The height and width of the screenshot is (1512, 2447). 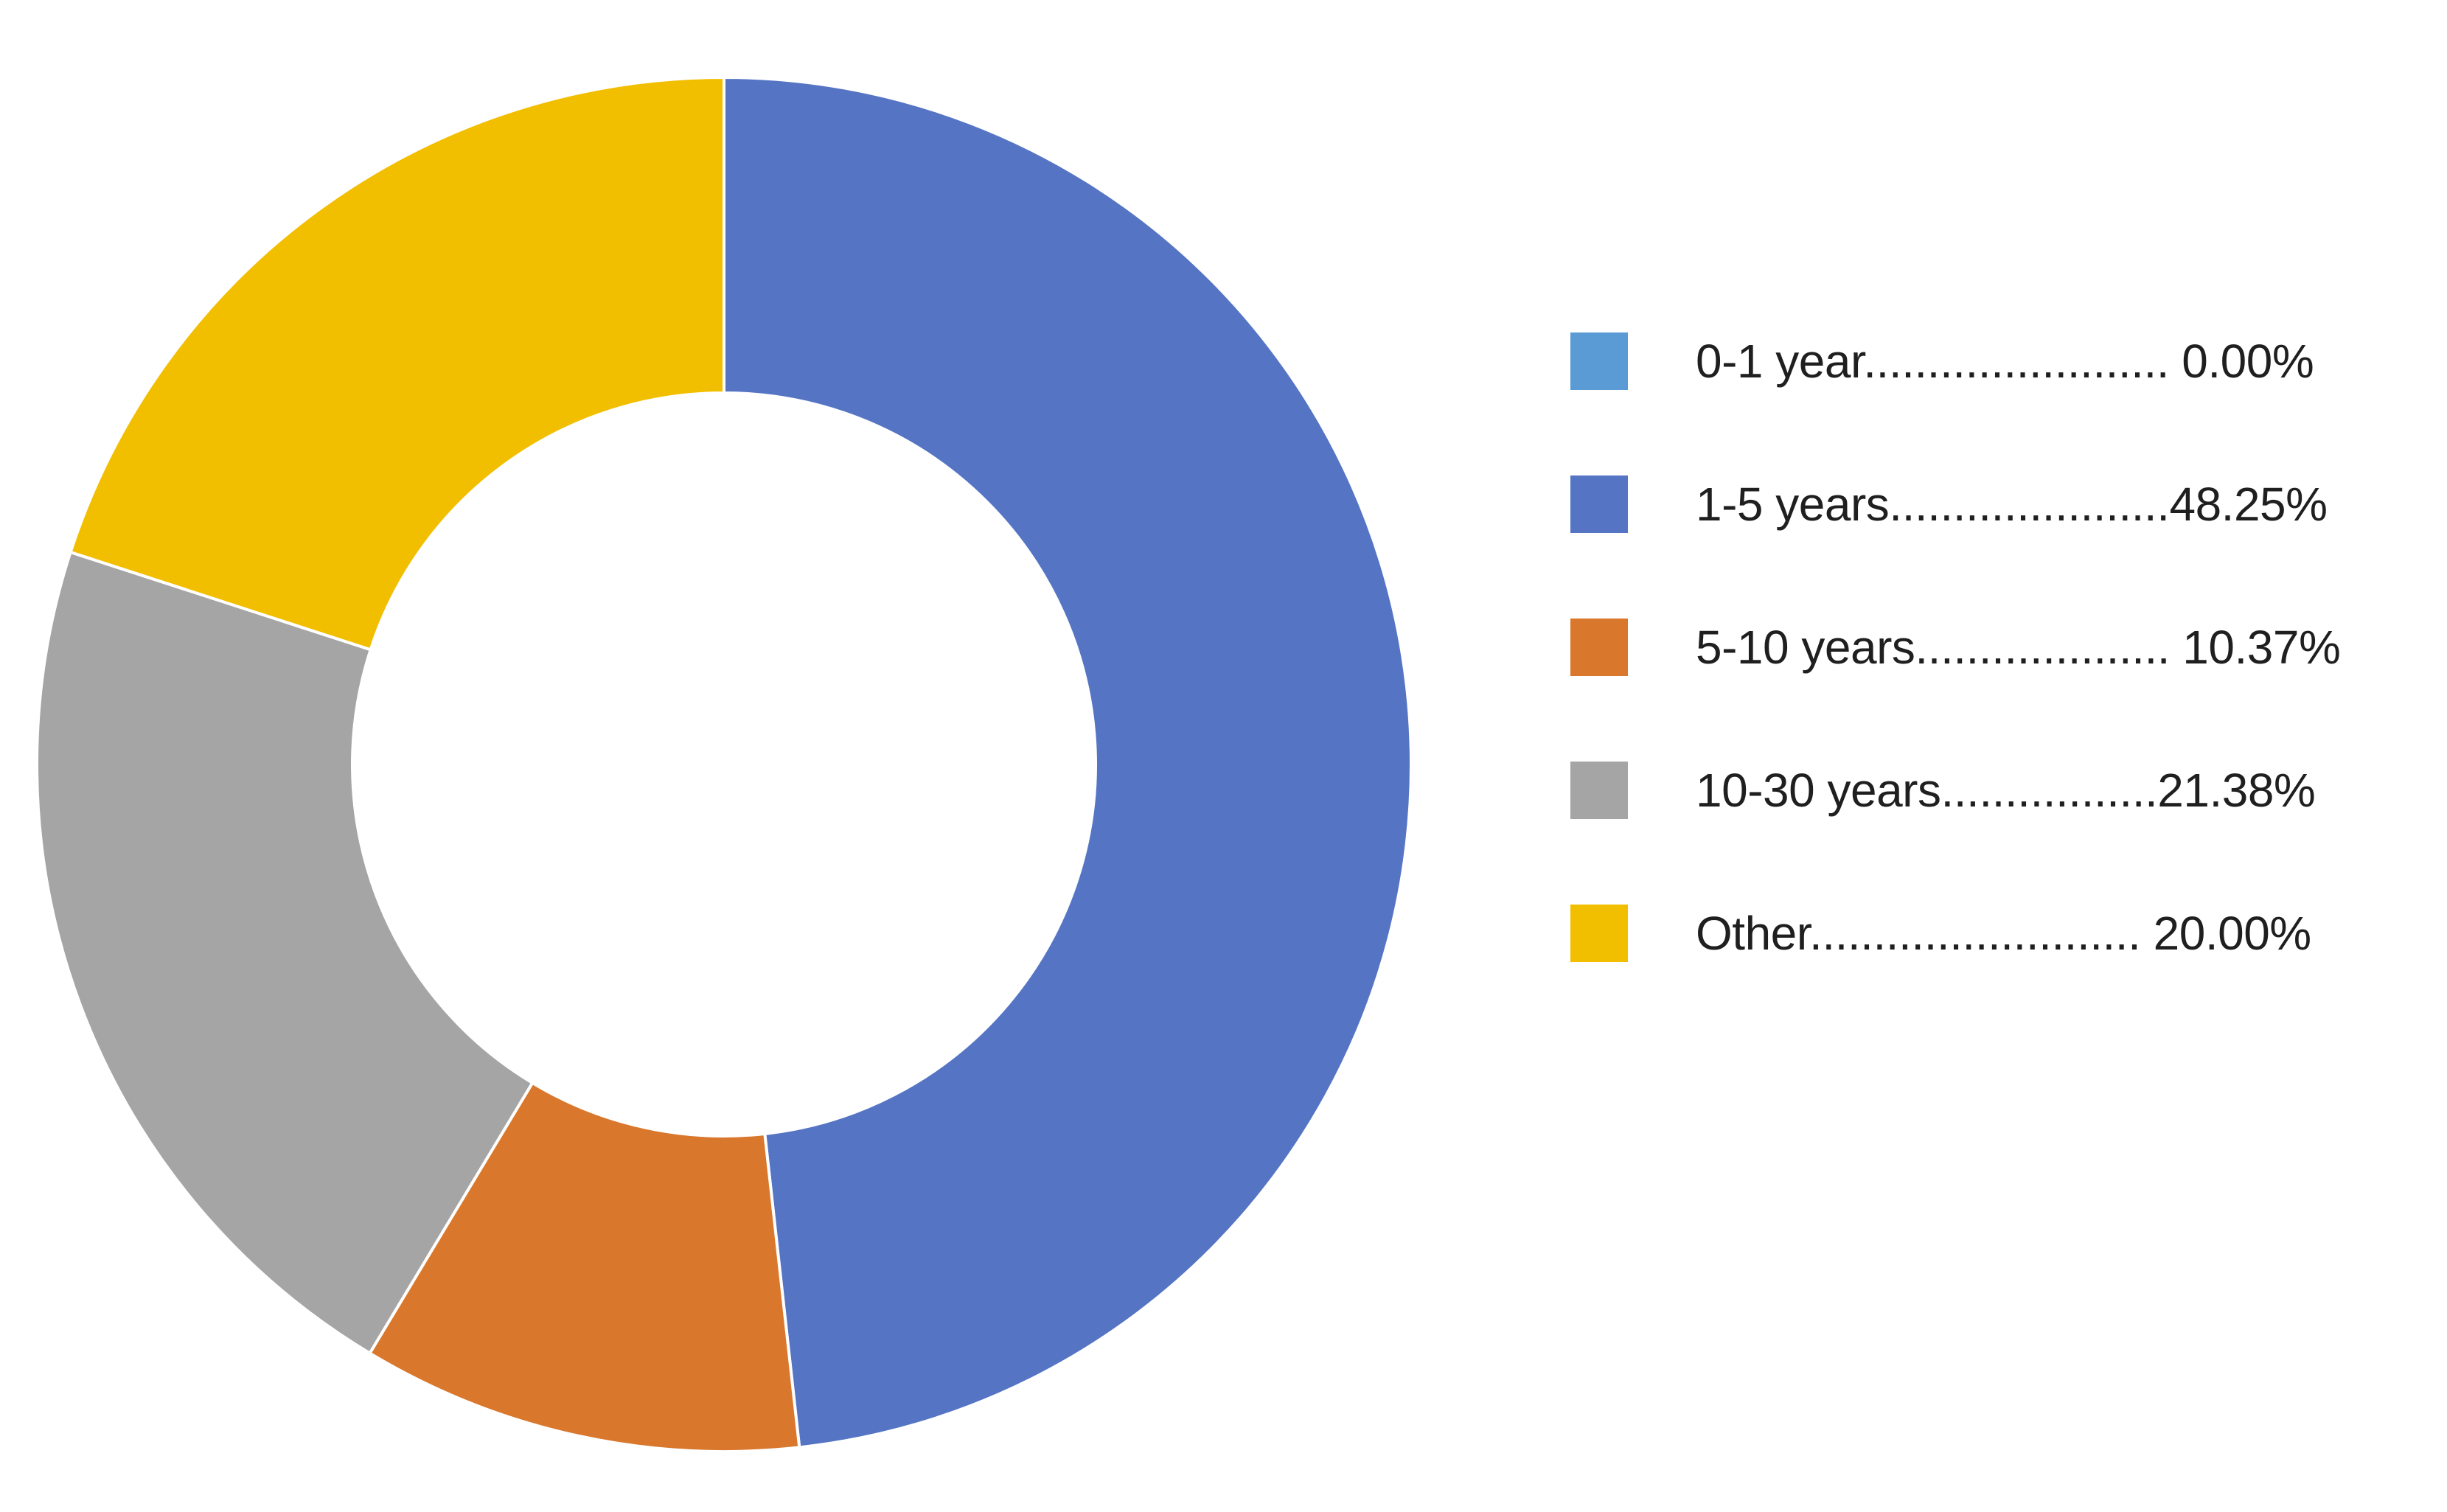 What do you see at coordinates (2019, 647) in the screenshot?
I see `legend-label: 5-10 years.................... 10.37%` at bounding box center [2019, 647].